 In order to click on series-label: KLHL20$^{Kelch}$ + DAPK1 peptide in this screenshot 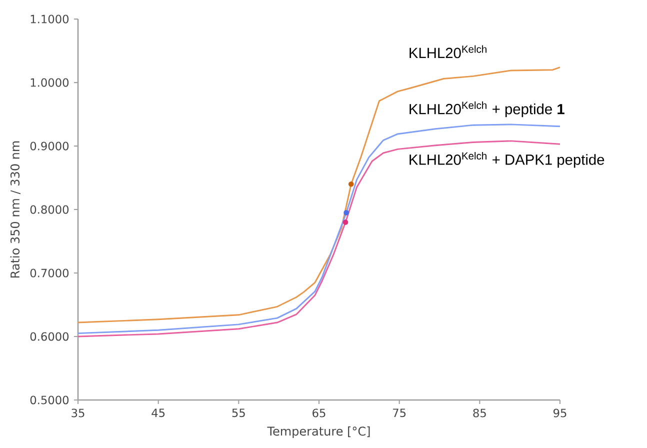, I will do `click(507, 160)`.